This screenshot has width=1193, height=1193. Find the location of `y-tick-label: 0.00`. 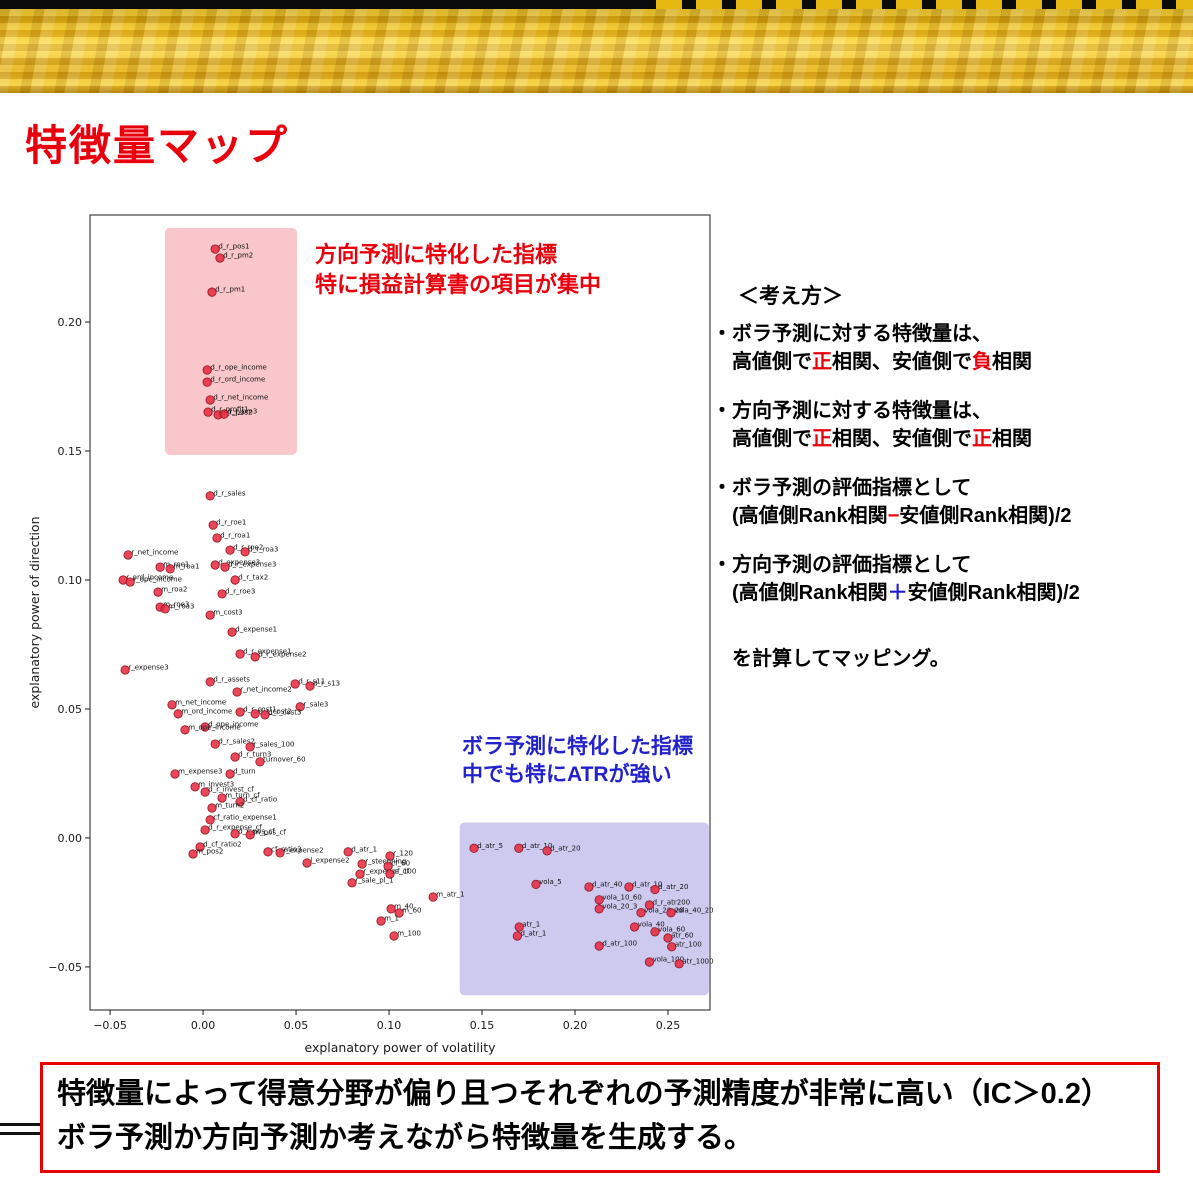

y-tick-label: 0.00 is located at coordinates (70, 838).